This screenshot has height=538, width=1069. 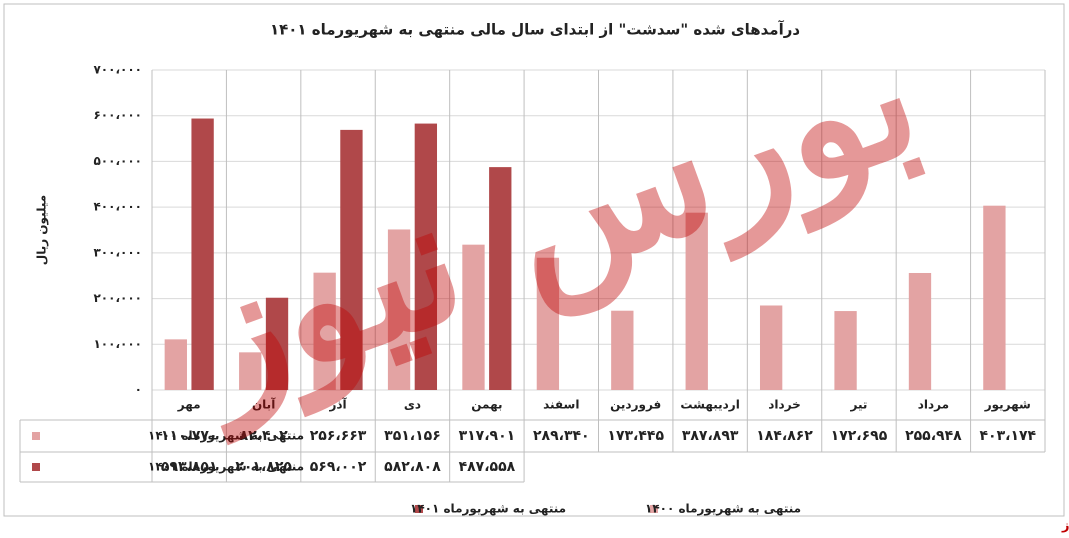 What do you see at coordinates (226, 436) in the screenshot?
I see `row-header: منتهی به شهریورماه ۱۴۰۰` at bounding box center [226, 436].